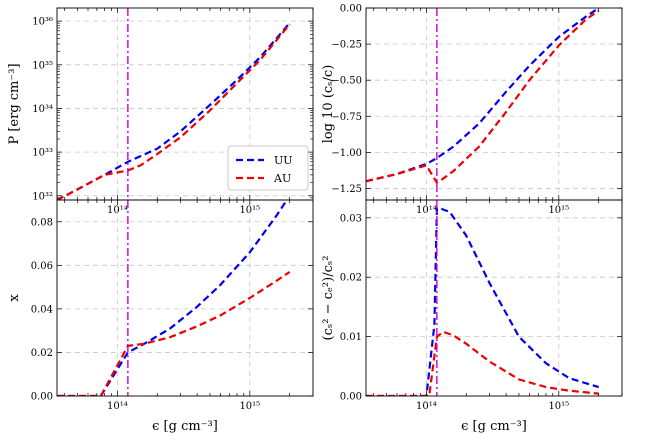 The image size is (654, 436). I want to click on y-tick-label: 0.08, so click(42, 222).